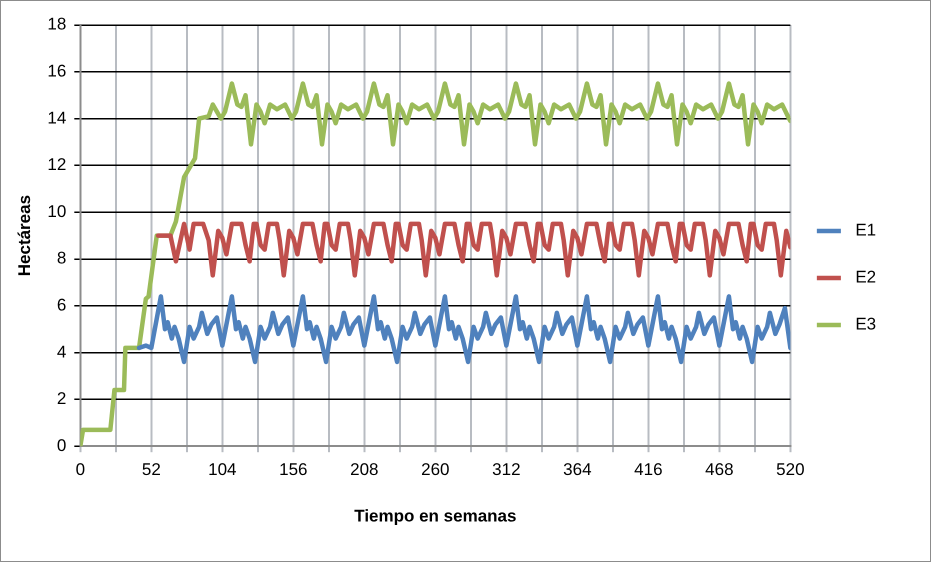 The height and width of the screenshot is (562, 931). Describe the element at coordinates (871, 324) in the screenshot. I see `legend-label: E3` at that location.